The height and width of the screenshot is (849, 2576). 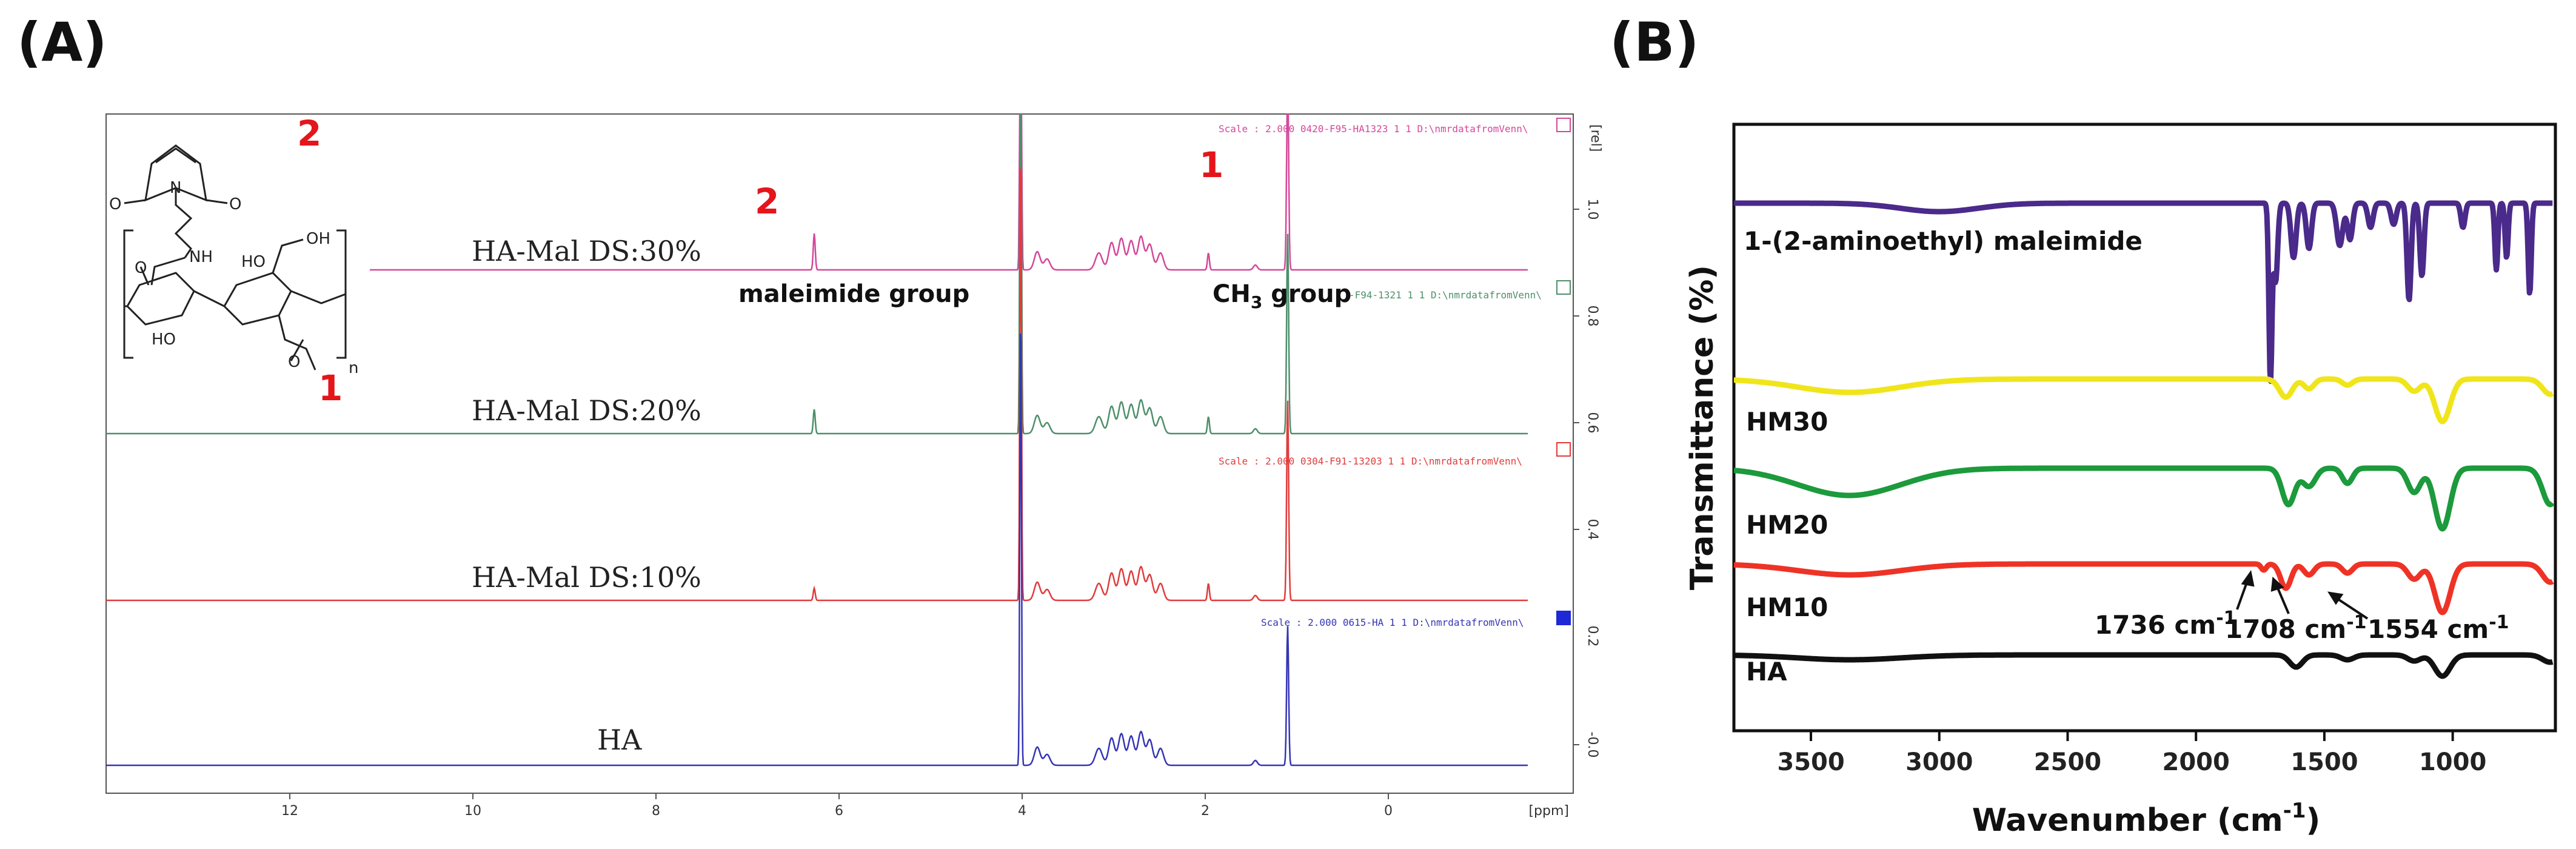 I want to click on struct-o-right: O, so click(x=235, y=204).